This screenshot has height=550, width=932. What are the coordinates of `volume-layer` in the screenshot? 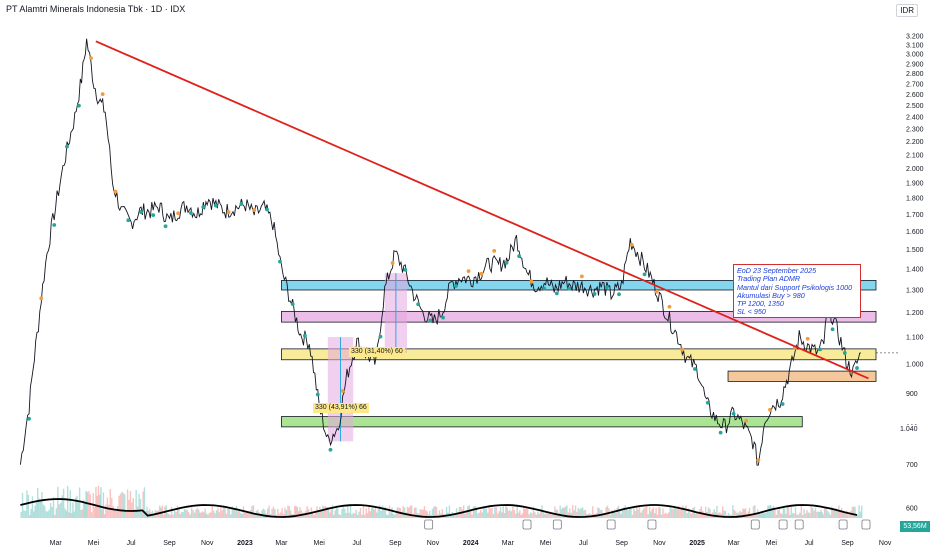 It's located at (441, 501).